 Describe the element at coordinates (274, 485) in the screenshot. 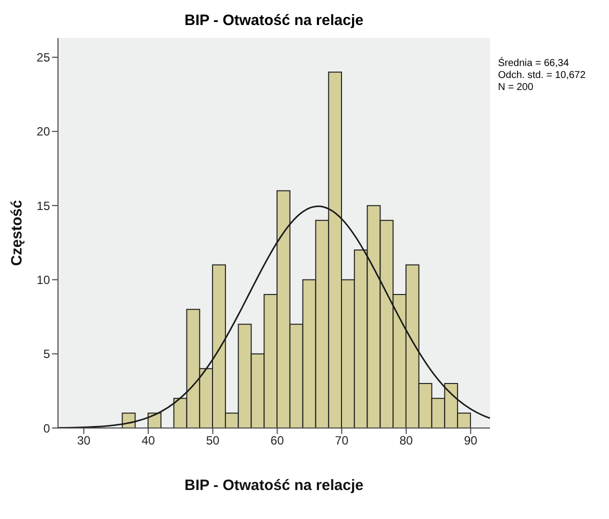

I see `x-axis-title: BIP - Otwatość na relacje` at that location.